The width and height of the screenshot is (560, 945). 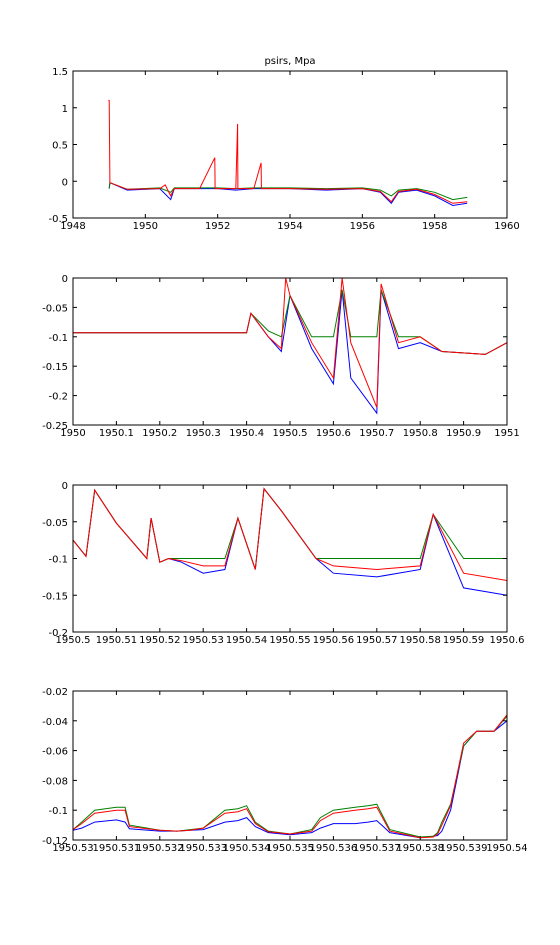 I want to click on figure-title: psirs, Mpa, so click(x=289, y=61).